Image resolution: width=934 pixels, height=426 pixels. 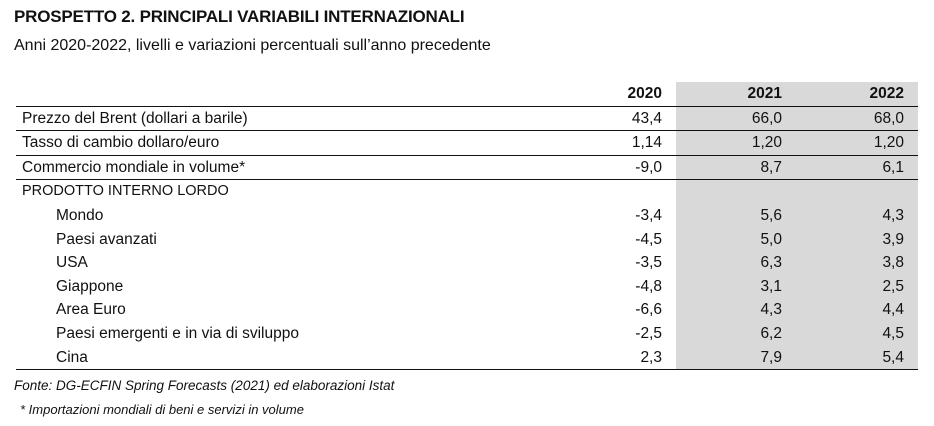 What do you see at coordinates (736, 310) in the screenshot?
I see `cell-2021: 4,3` at bounding box center [736, 310].